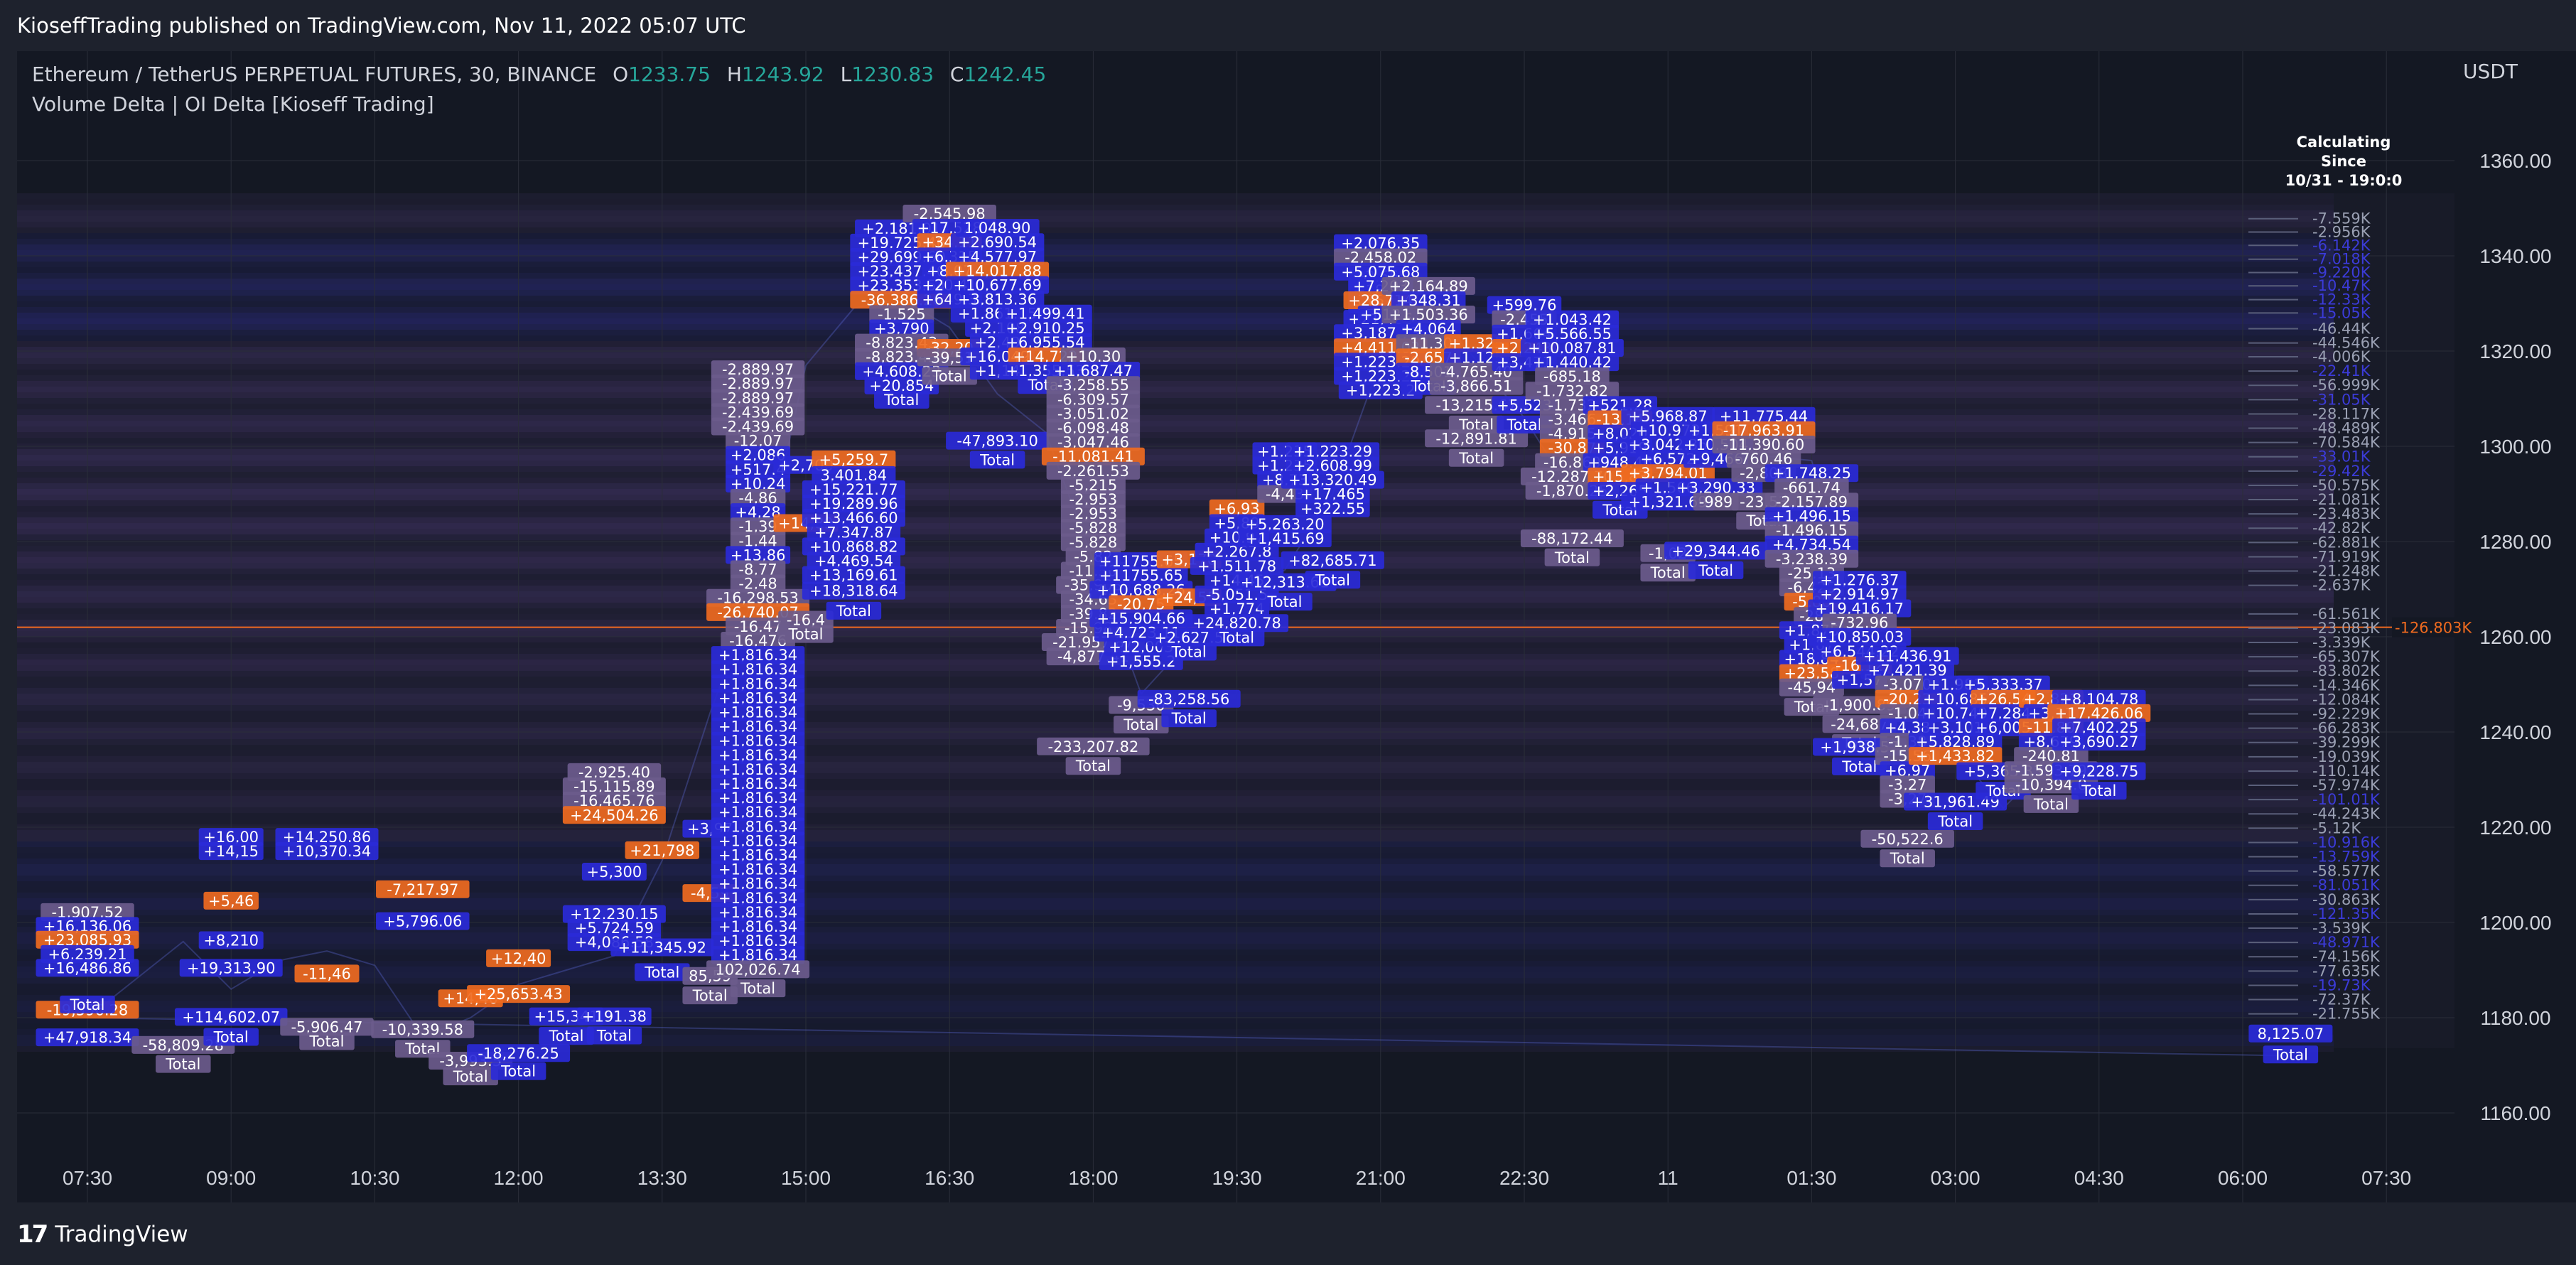 This screenshot has width=2576, height=1265. I want to click on calculating-since-line1: Calculating Since, so click(2343, 152).